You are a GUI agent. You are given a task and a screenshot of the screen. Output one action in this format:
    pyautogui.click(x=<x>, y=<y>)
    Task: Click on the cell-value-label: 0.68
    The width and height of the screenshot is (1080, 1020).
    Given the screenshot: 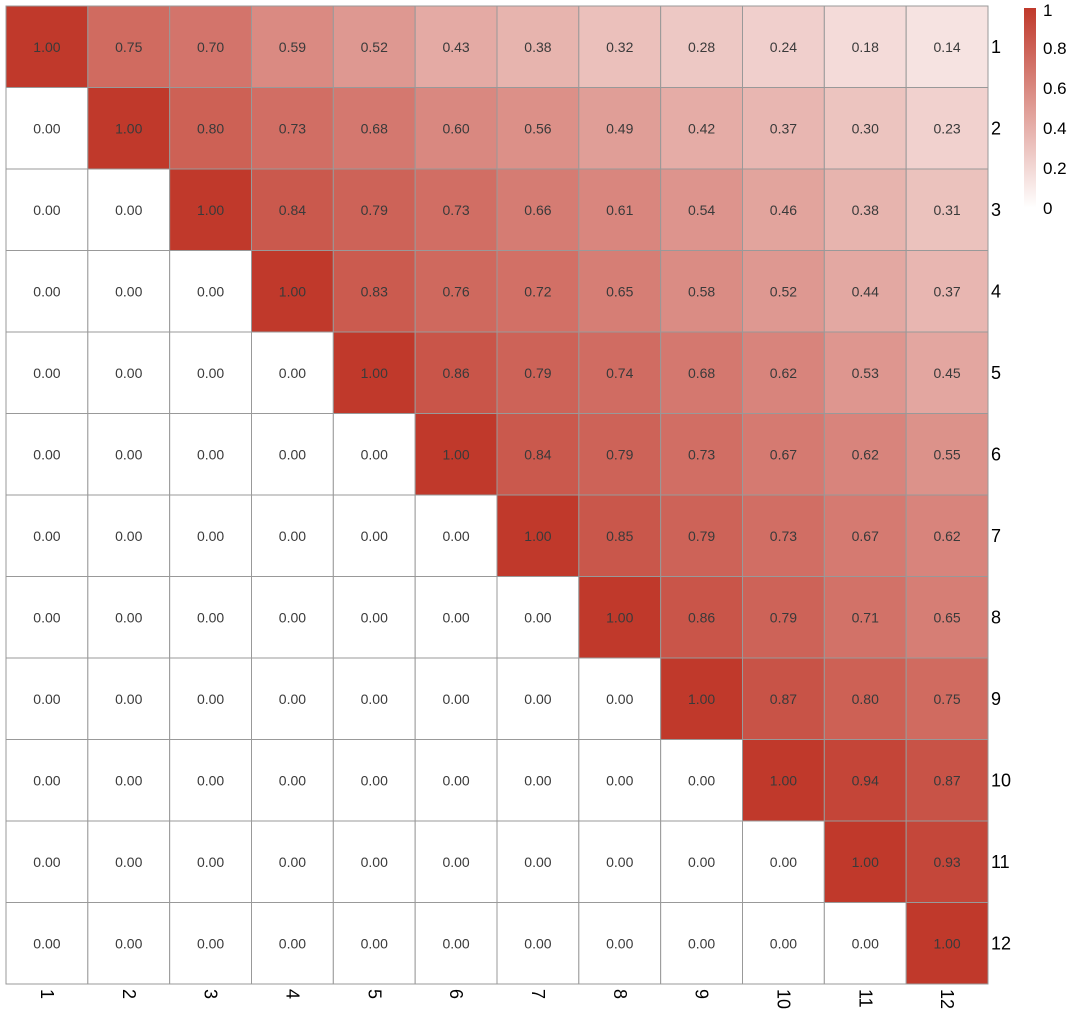 What is the action you would take?
    pyautogui.click(x=374, y=128)
    